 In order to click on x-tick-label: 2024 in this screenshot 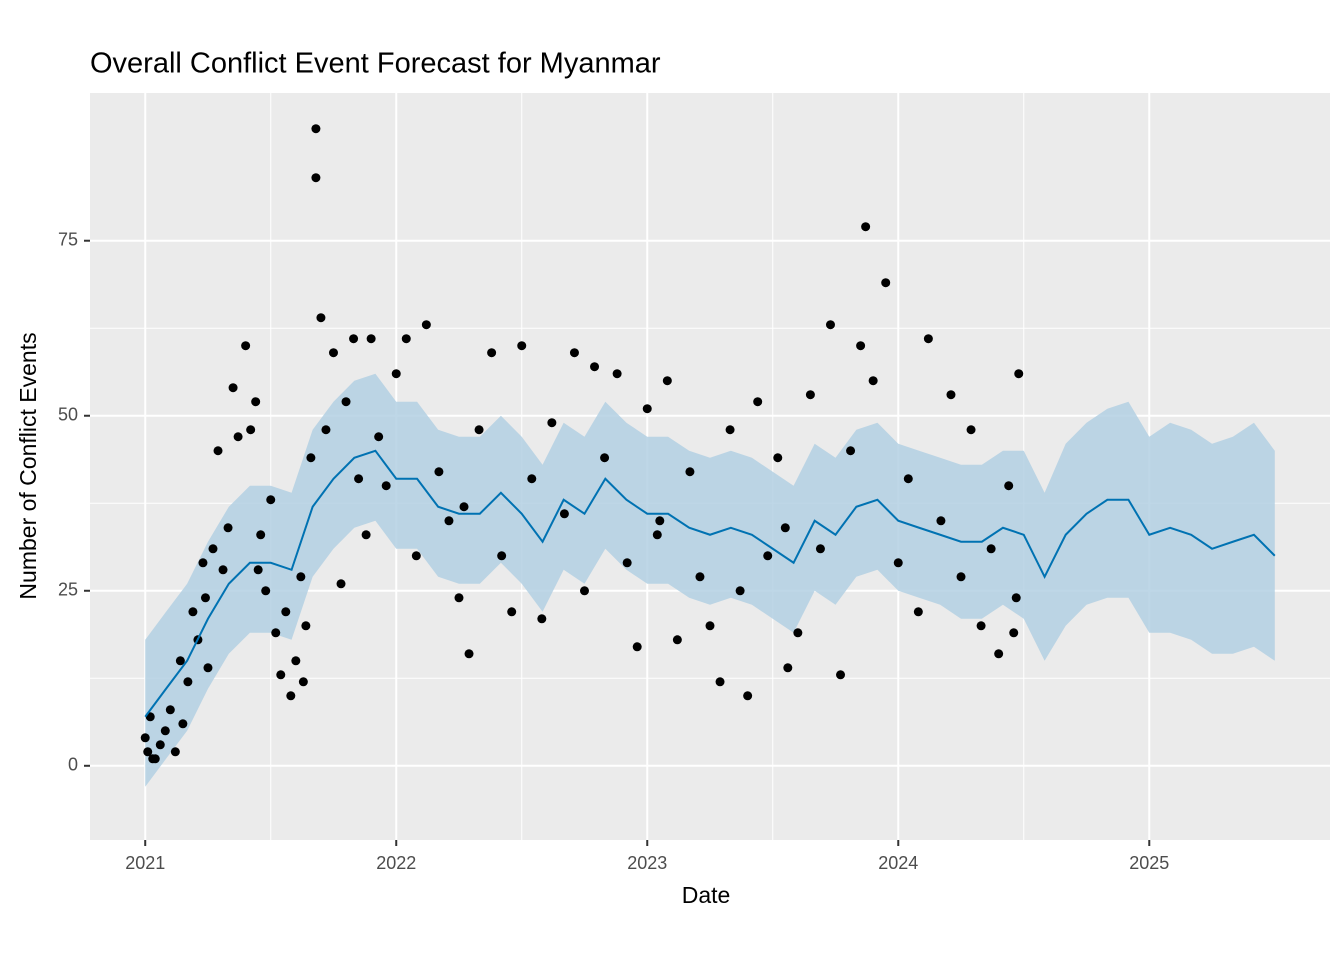, I will do `click(898, 863)`.